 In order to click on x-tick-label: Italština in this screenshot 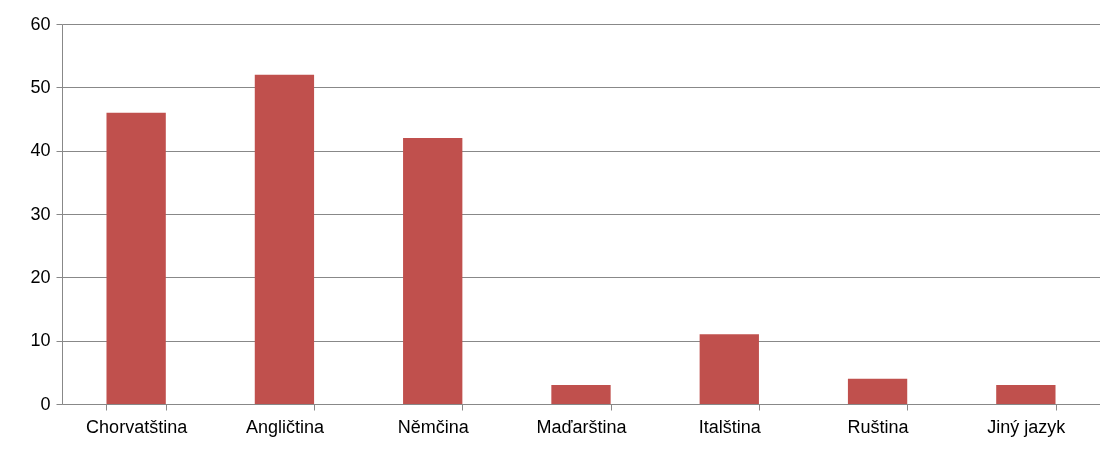, I will do `click(730, 426)`.